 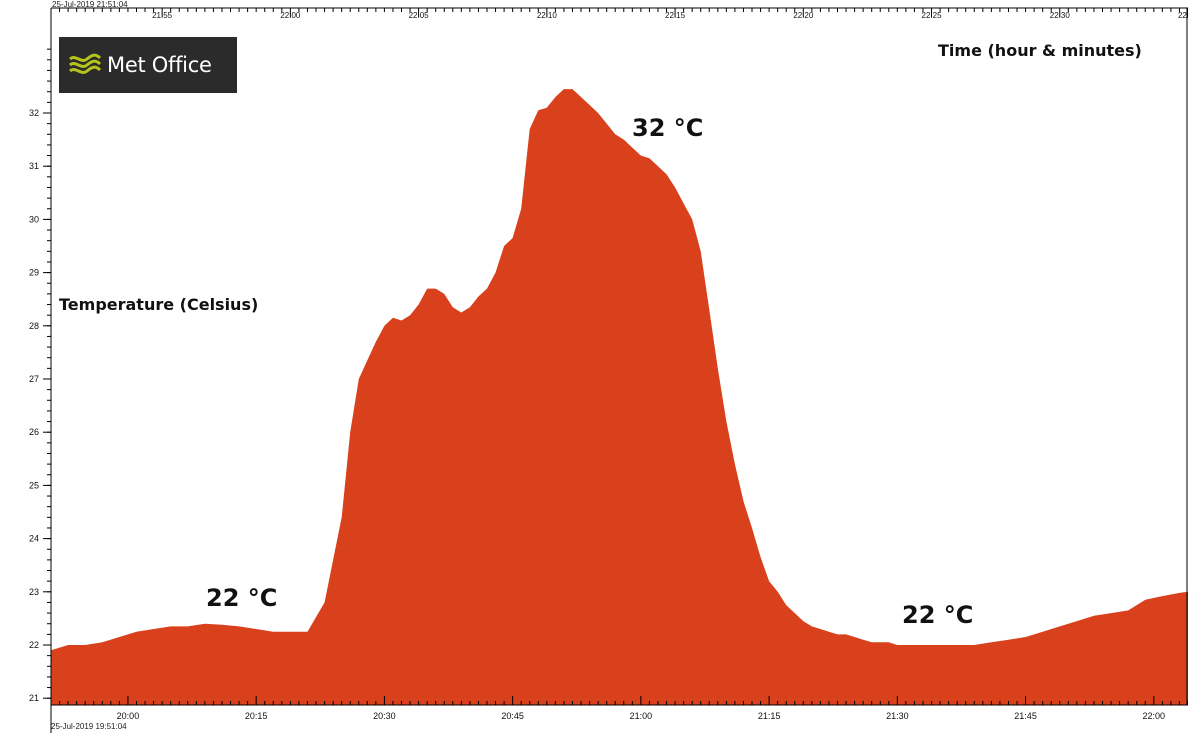 What do you see at coordinates (89, 726) in the screenshot?
I see `bottom-timestamp: 25-Jul-2019 19:51:04` at bounding box center [89, 726].